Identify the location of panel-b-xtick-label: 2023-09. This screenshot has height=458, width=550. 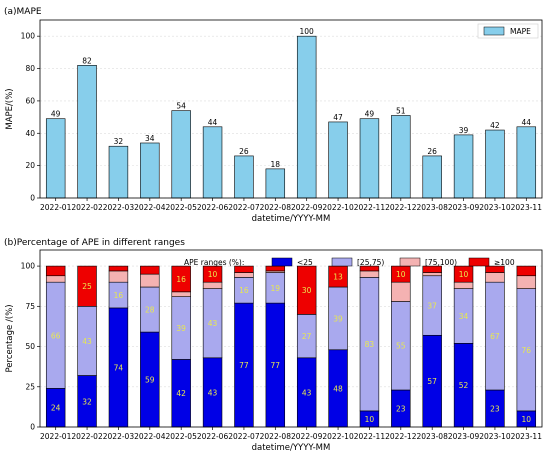
(464, 436).